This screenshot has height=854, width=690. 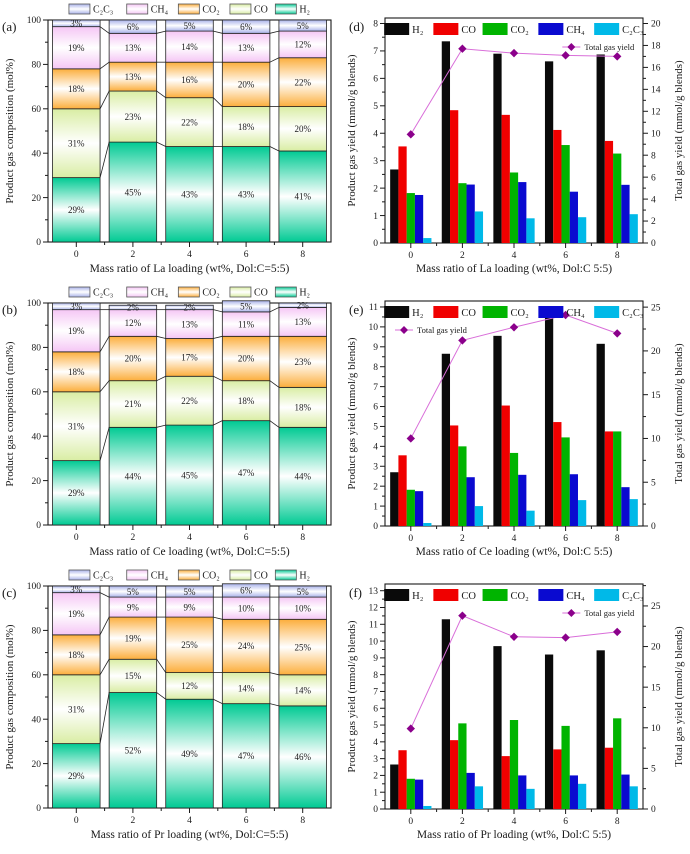 I want to click on y-left-tick-label: 7, so click(x=375, y=388).